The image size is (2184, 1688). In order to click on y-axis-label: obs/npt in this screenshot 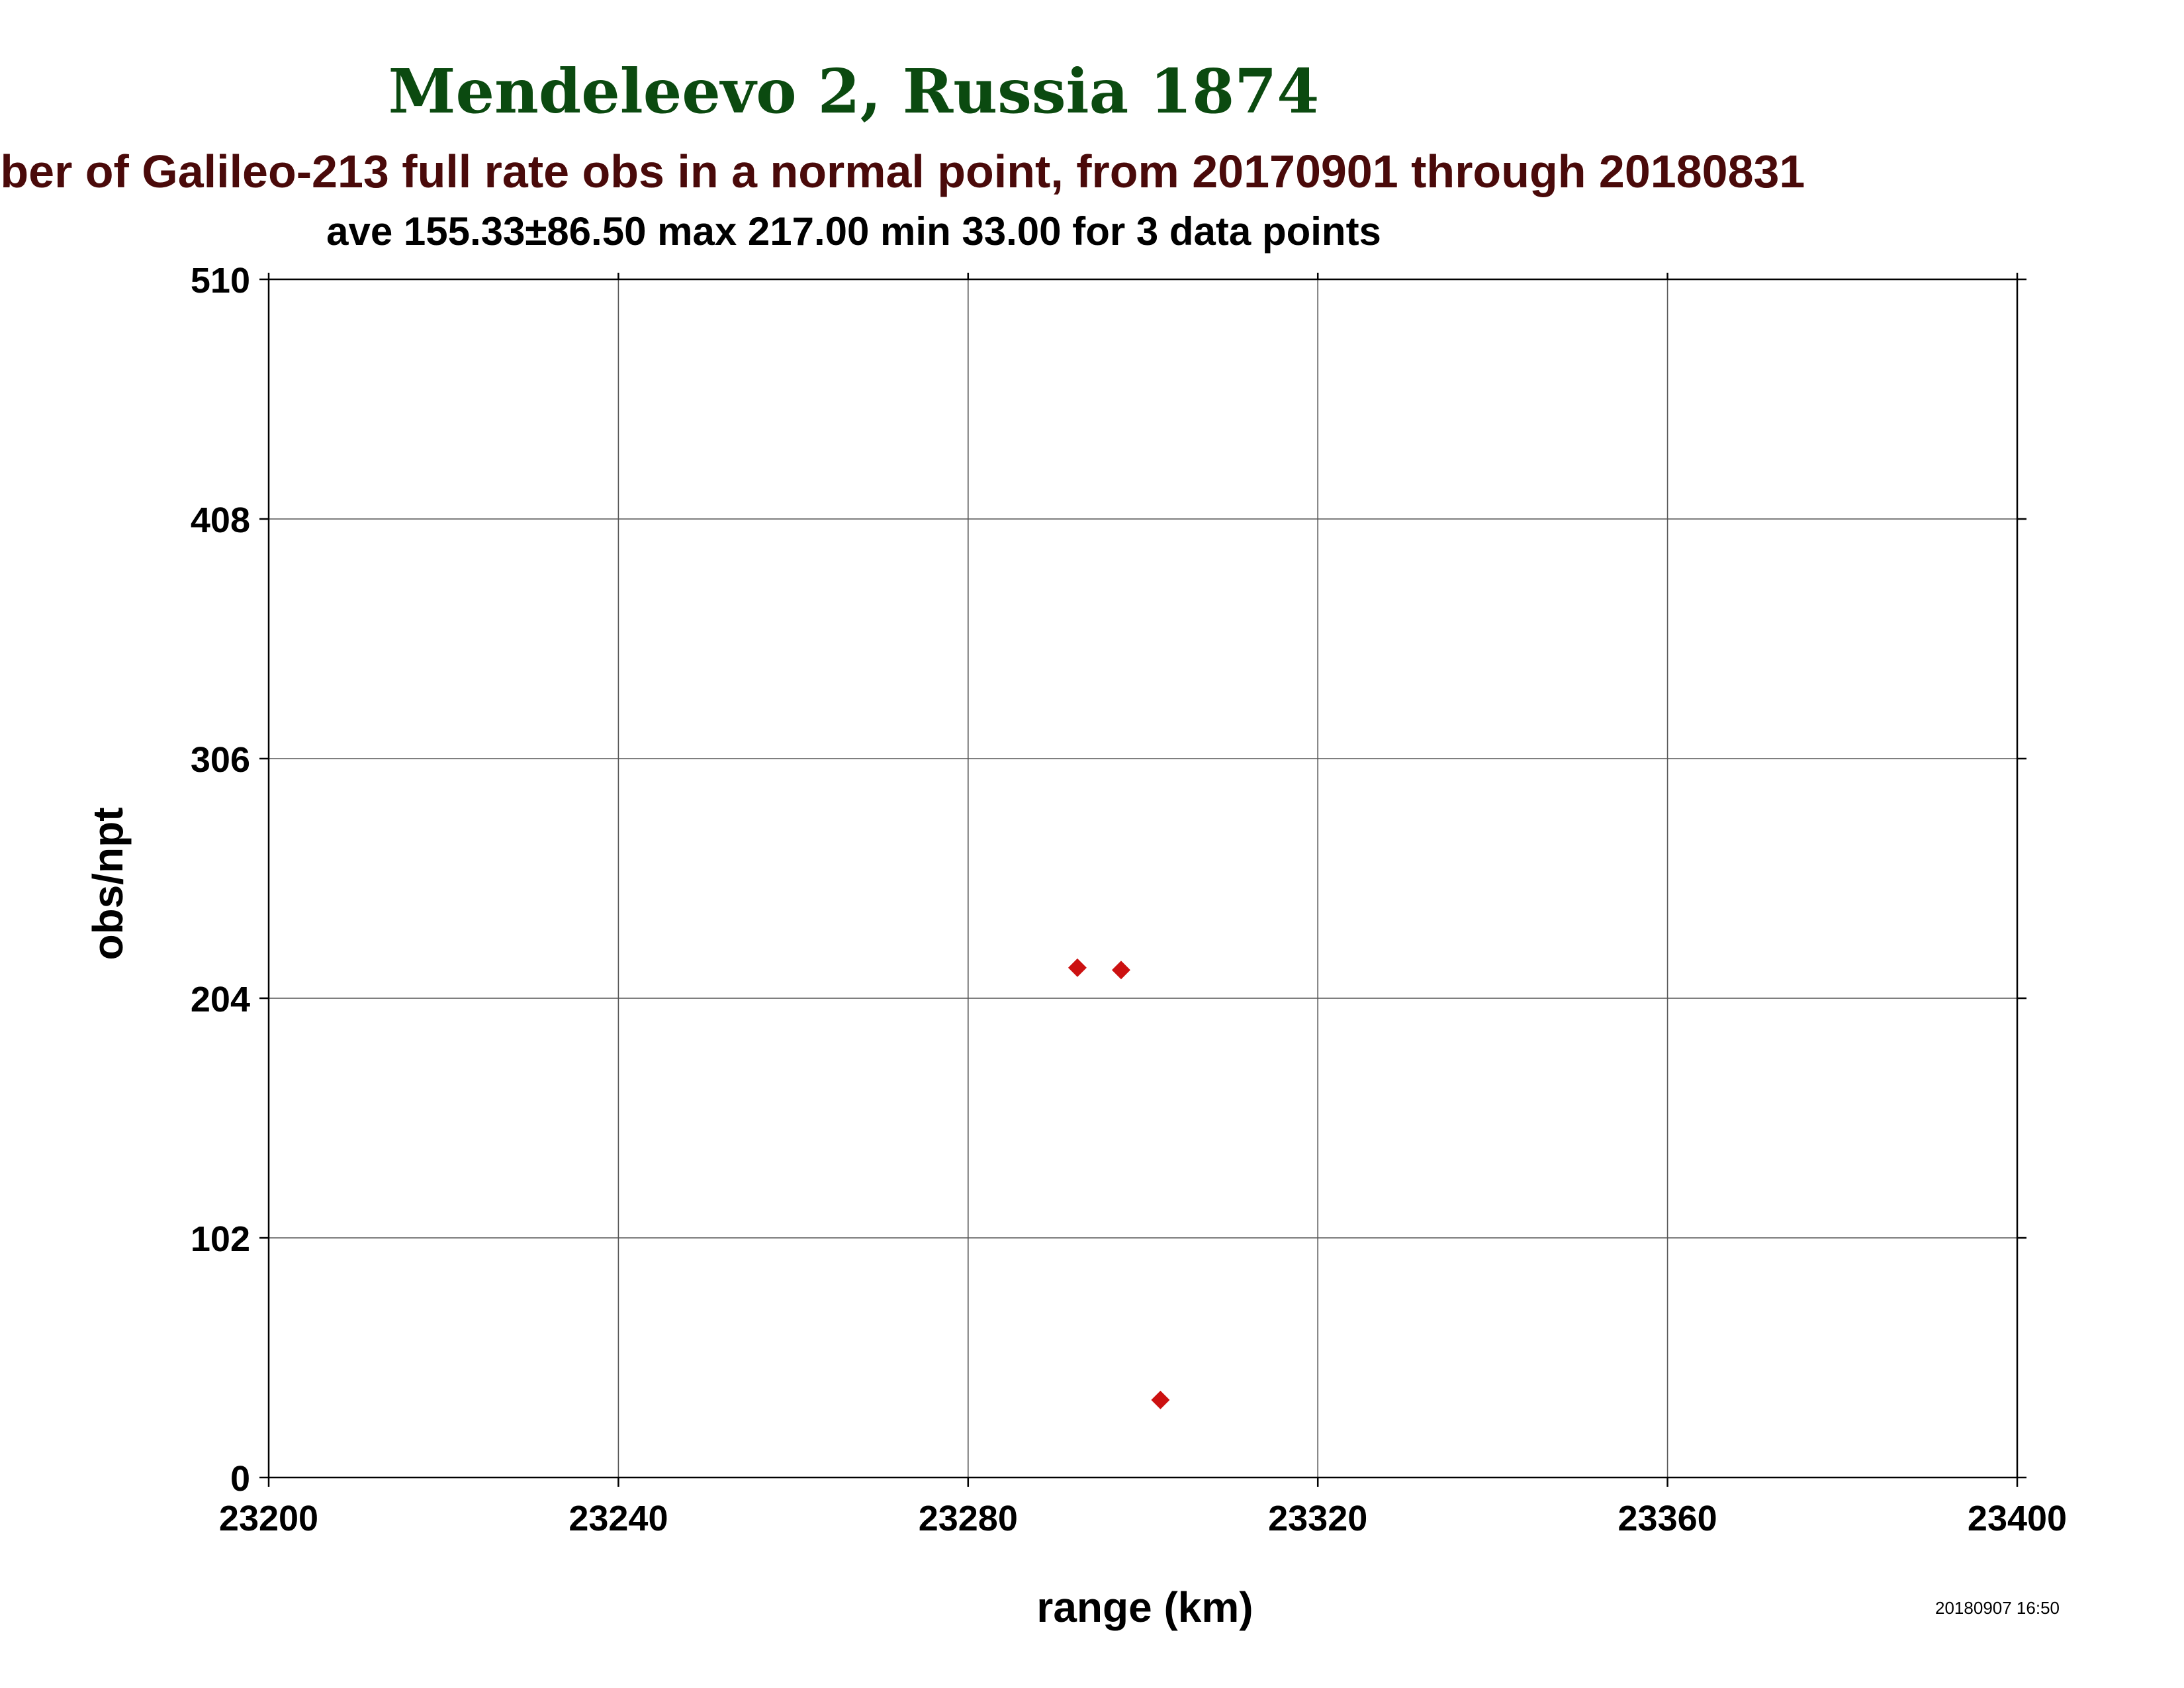, I will do `click(108, 883)`.